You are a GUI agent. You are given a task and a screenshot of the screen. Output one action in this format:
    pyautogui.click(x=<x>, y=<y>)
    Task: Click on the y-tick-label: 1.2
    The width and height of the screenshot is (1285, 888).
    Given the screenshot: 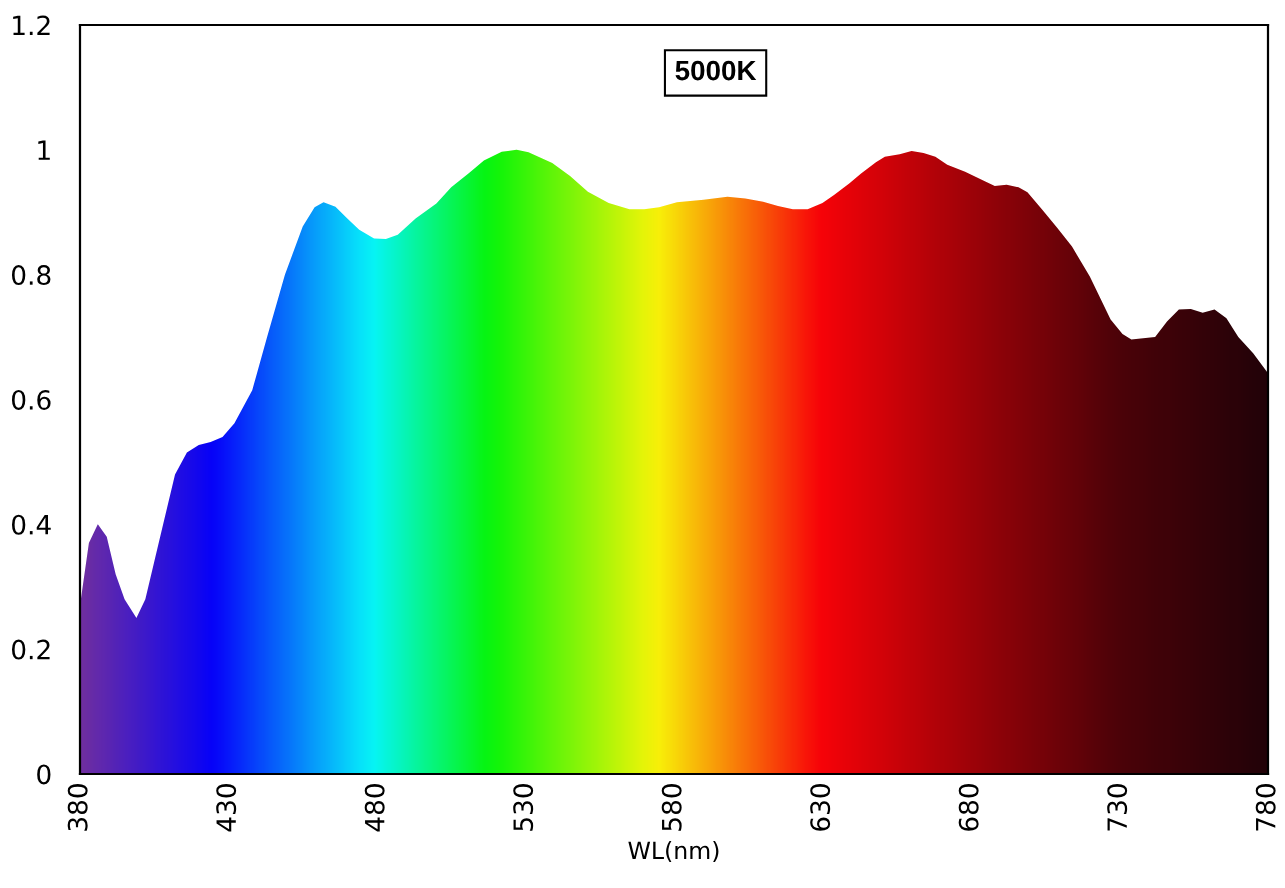 What is the action you would take?
    pyautogui.click(x=31, y=25)
    